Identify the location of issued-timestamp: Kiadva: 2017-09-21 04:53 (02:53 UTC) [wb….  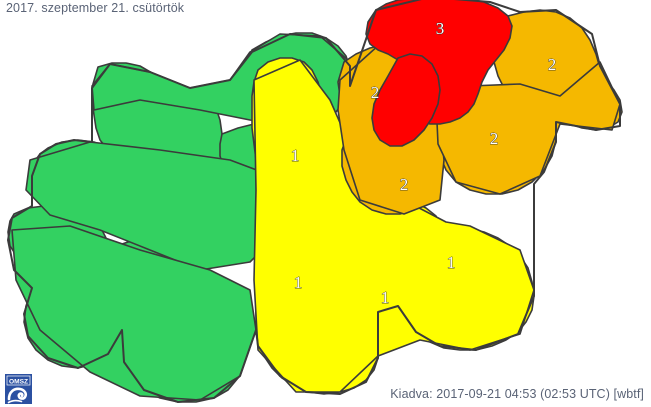
(517, 394).